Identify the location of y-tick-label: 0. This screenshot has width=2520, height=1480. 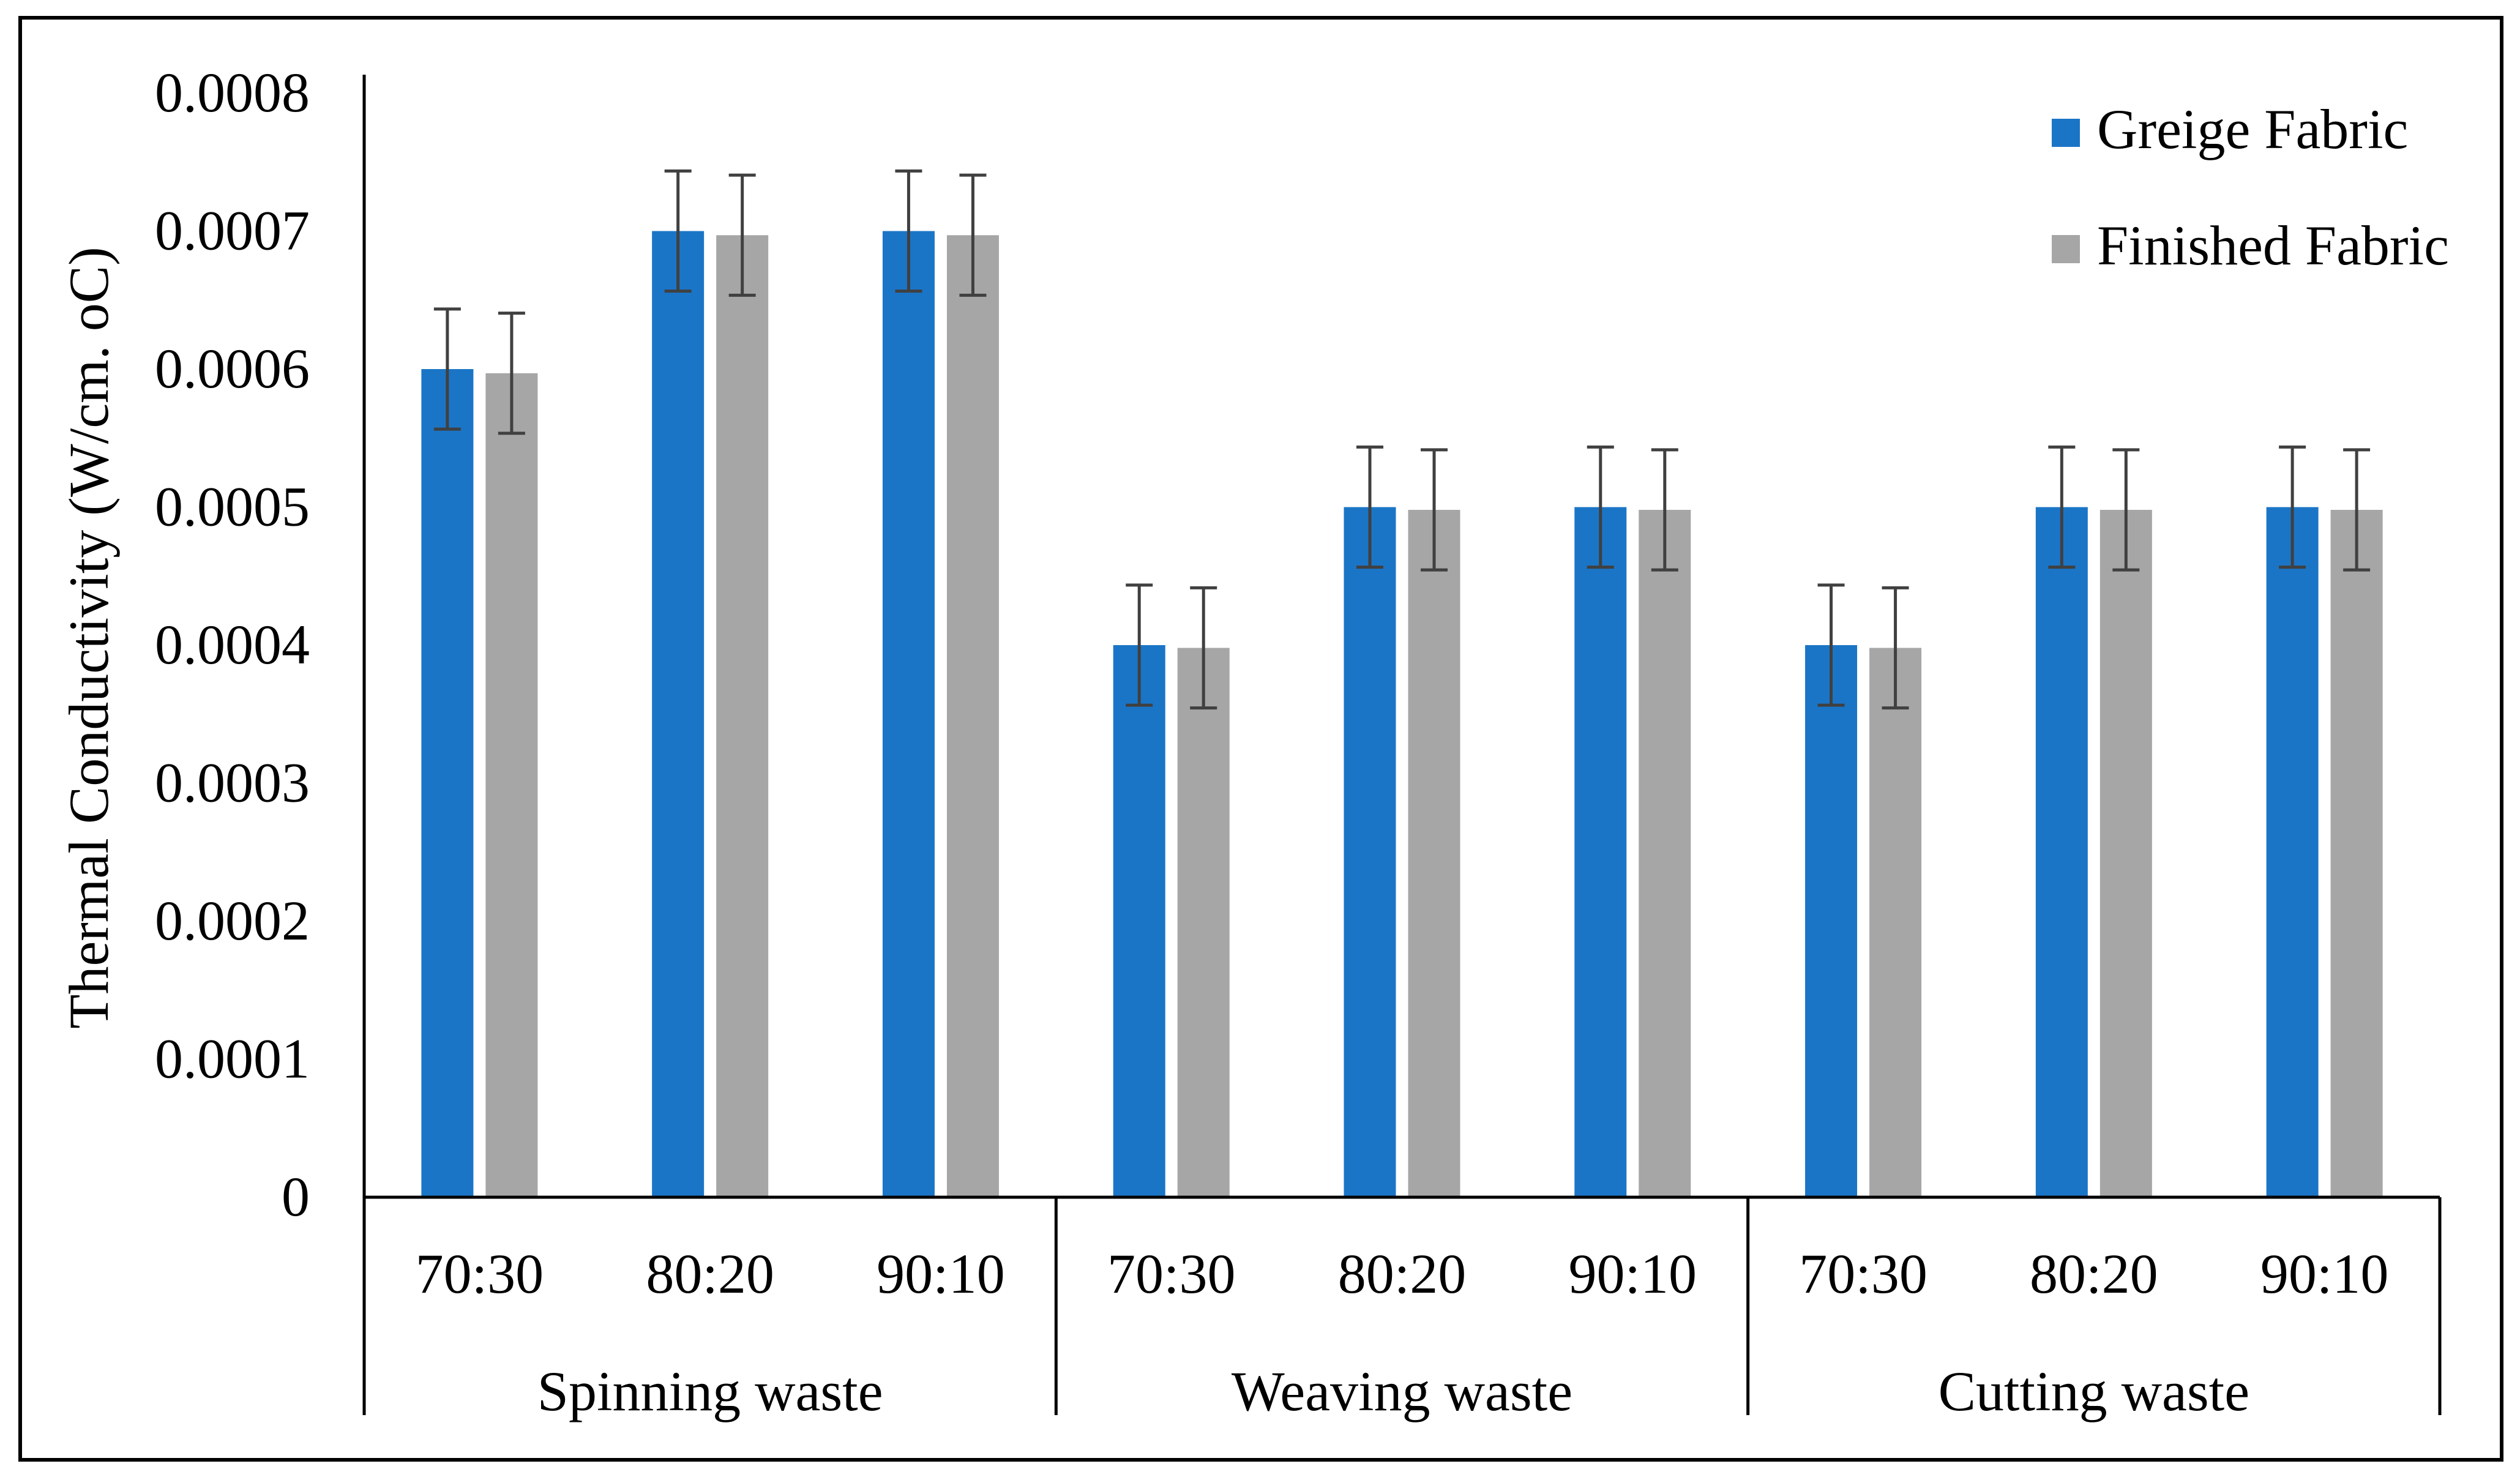
(296, 1196).